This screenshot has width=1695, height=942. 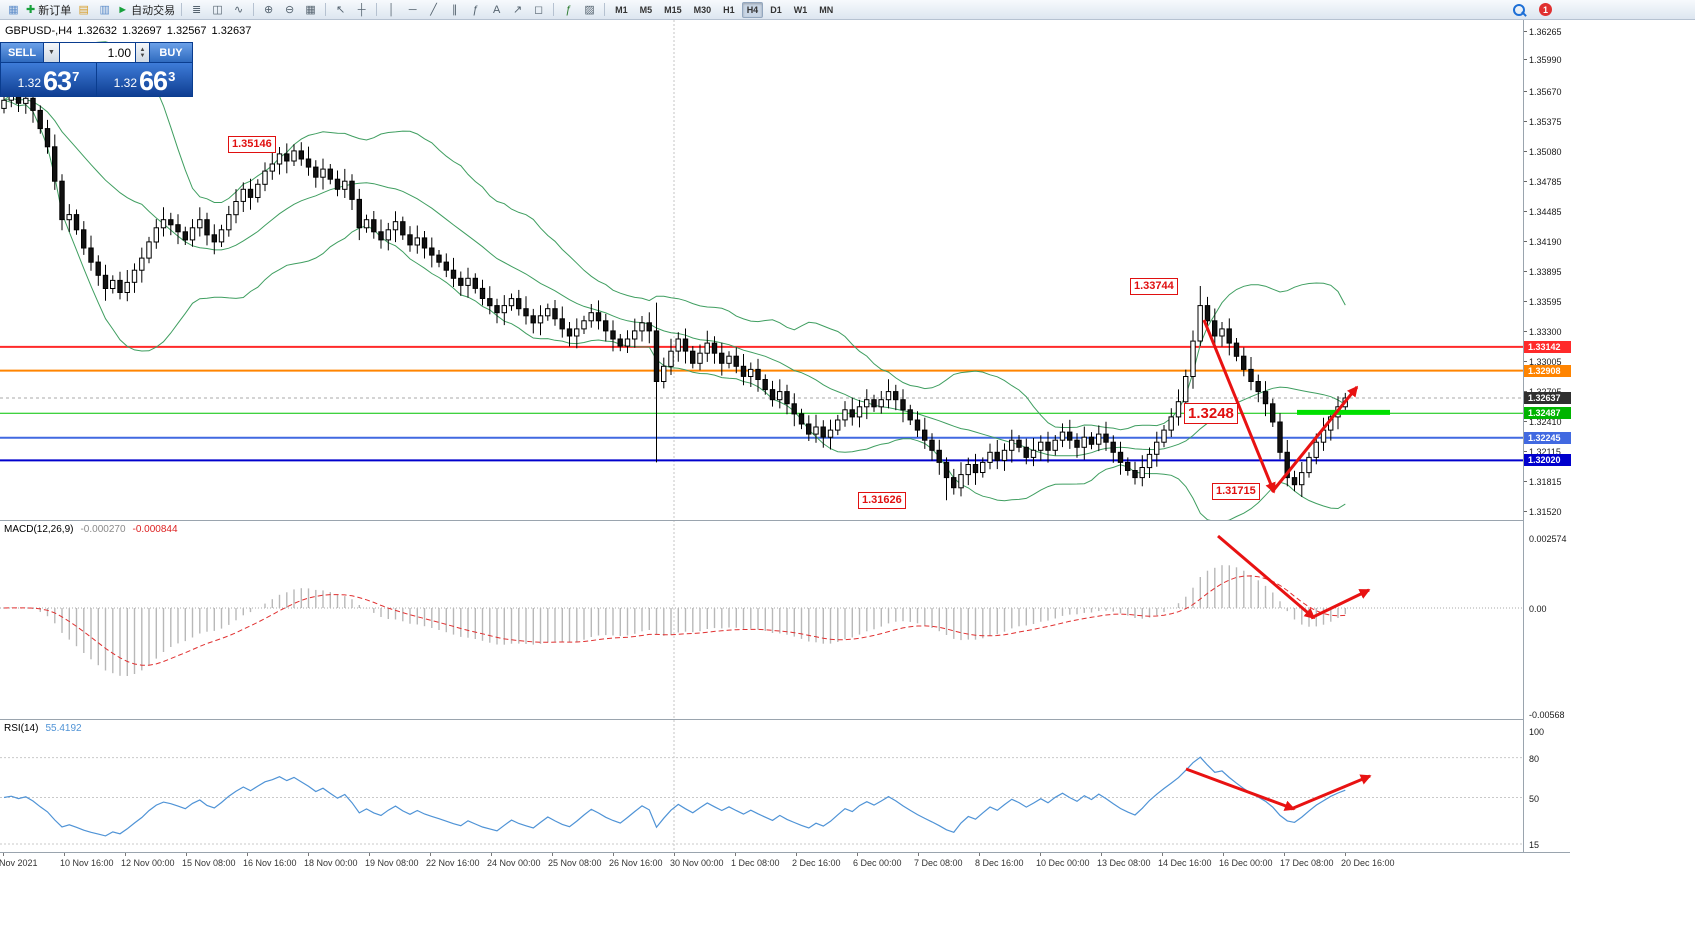 I want to click on price-badge: 1.32908, so click(x=1547, y=371).